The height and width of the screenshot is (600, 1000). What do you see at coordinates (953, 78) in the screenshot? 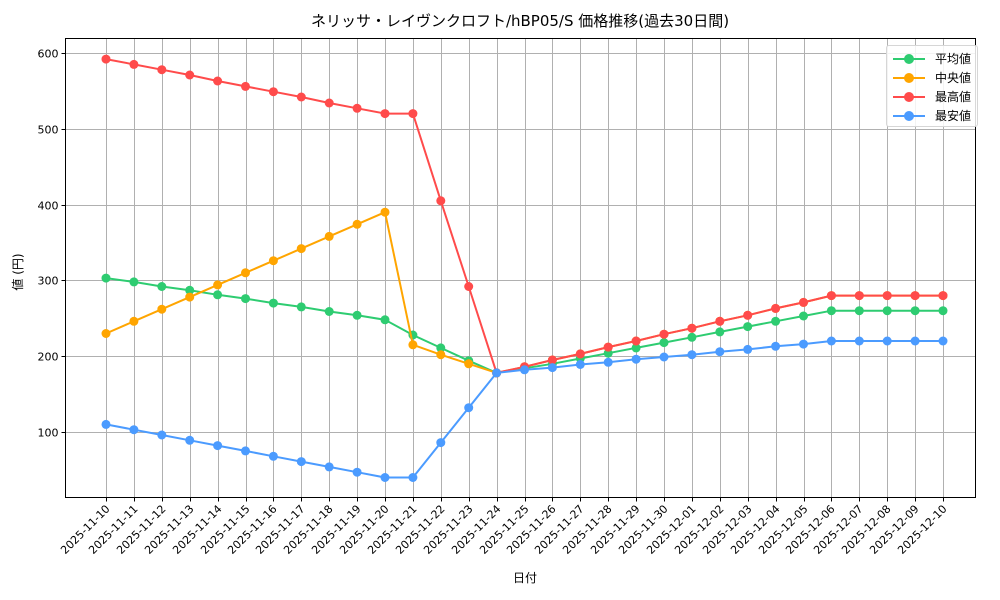
I see `legend-label: 中央値` at bounding box center [953, 78].